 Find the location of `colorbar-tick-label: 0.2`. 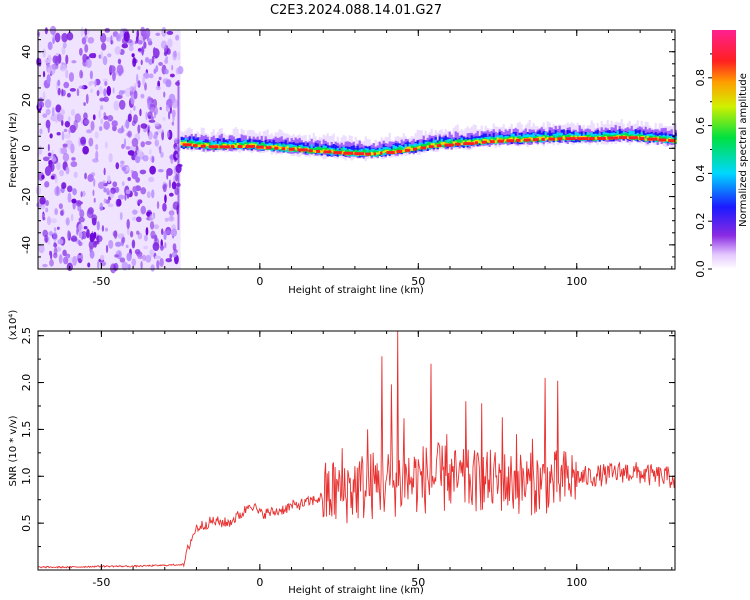

colorbar-tick-label: 0.2 is located at coordinates (700, 221).